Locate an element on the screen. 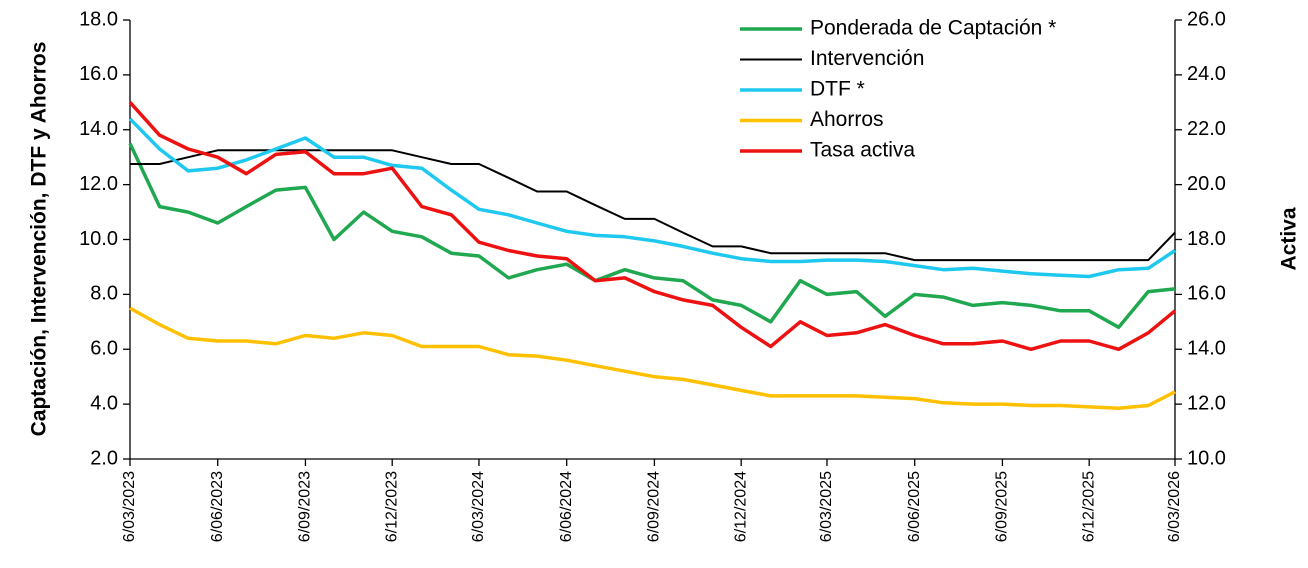  x-tick-label: 6/09/2024 is located at coordinates (654, 506).